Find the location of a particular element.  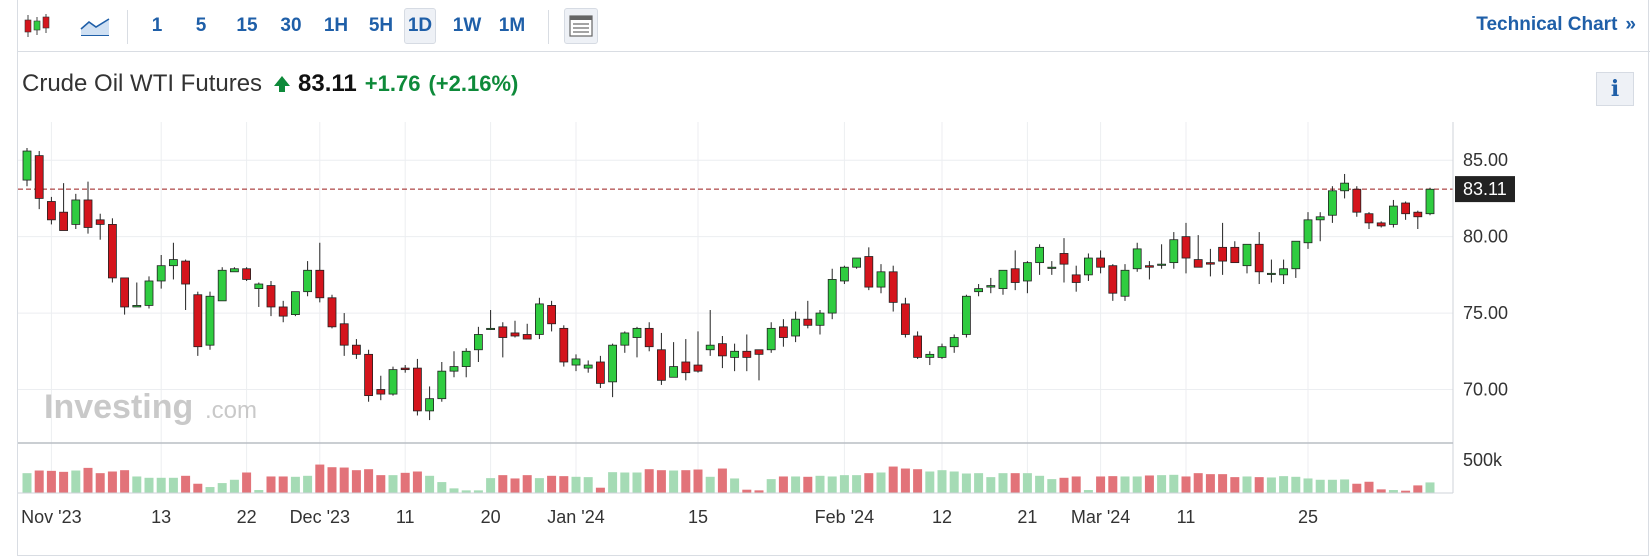

interval-1: 1 is located at coordinates (157, 25).